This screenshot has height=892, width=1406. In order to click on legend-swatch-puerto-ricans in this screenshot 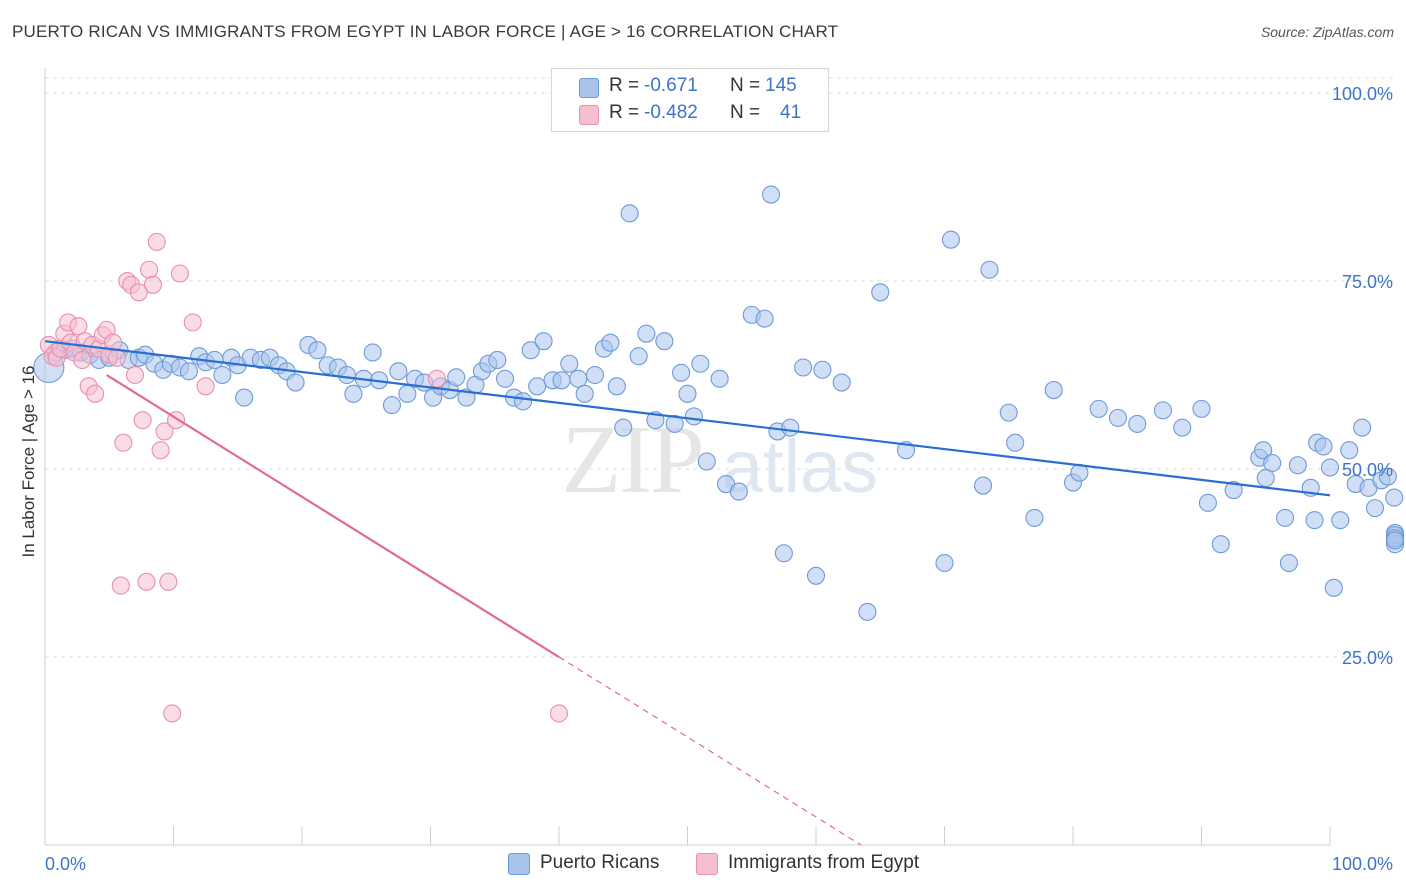, I will do `click(589, 88)`.